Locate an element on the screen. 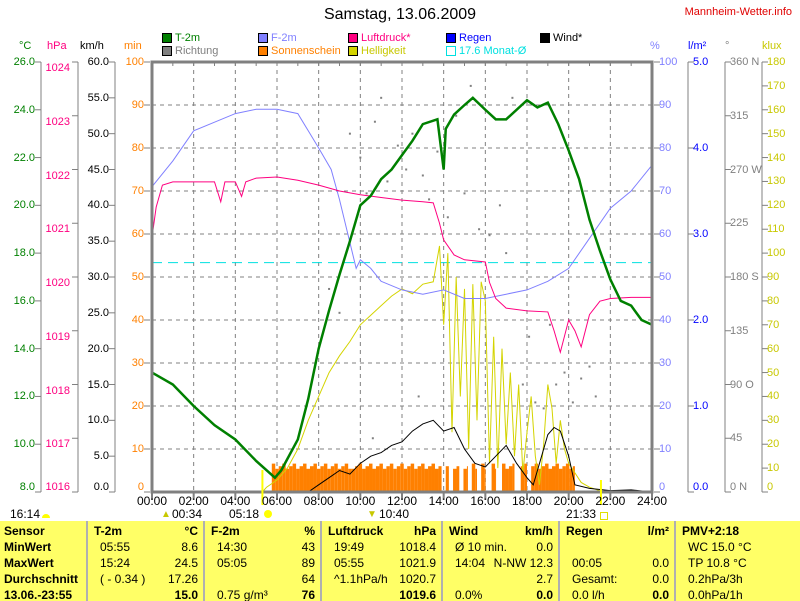 The width and height of the screenshot is (800, 601). cell-value: % is located at coordinates (309, 531).